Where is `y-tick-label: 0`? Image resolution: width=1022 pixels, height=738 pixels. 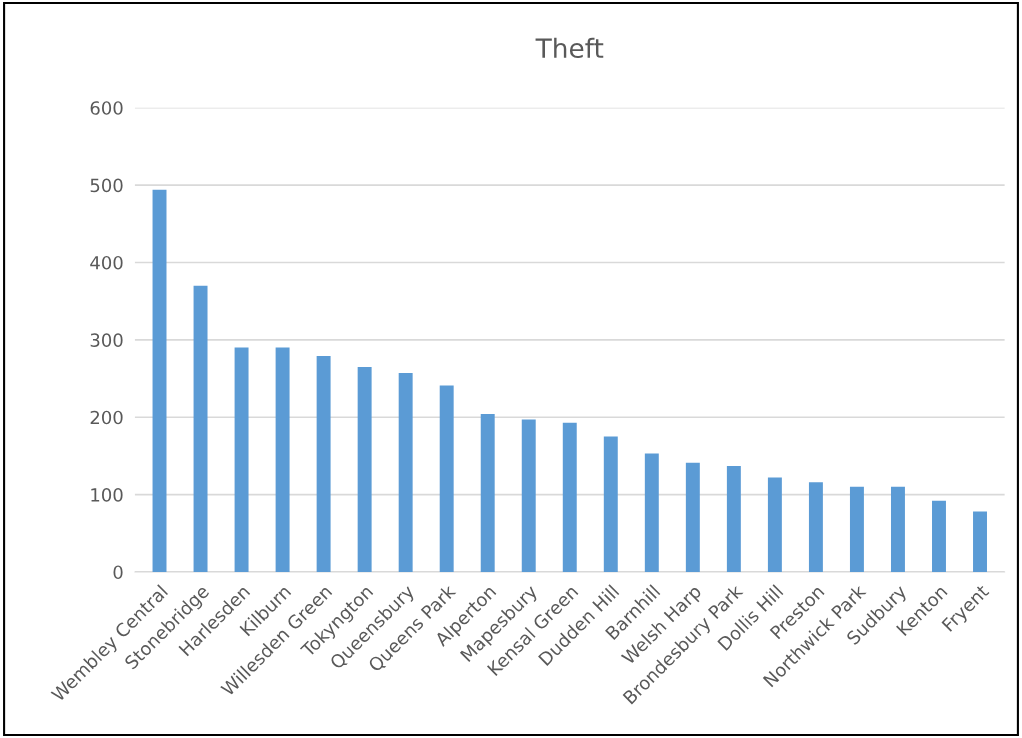 y-tick-label: 0 is located at coordinates (118, 572).